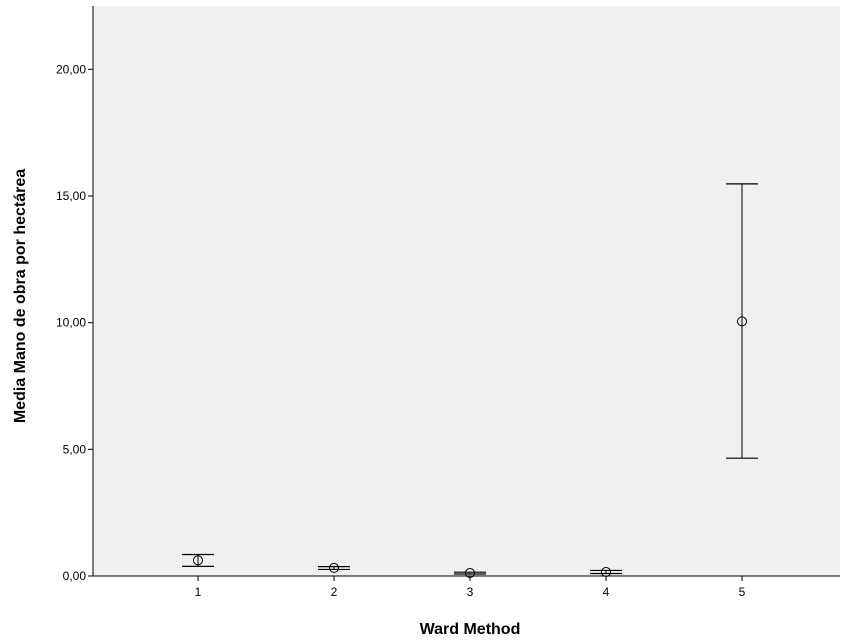 The height and width of the screenshot is (641, 841). Describe the element at coordinates (71, 69) in the screenshot. I see `y-tick-label: 20,00` at that location.